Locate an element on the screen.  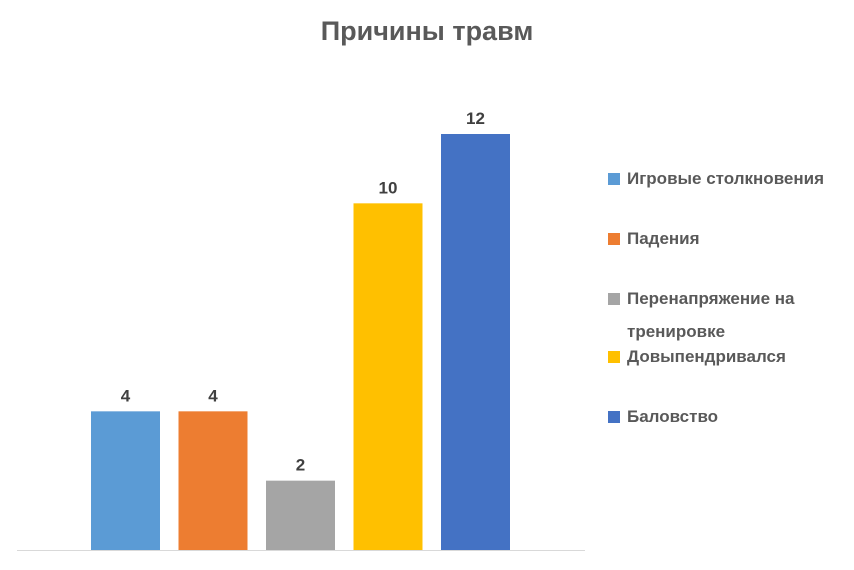
legend-label-5: Баловство is located at coordinates (673, 416).